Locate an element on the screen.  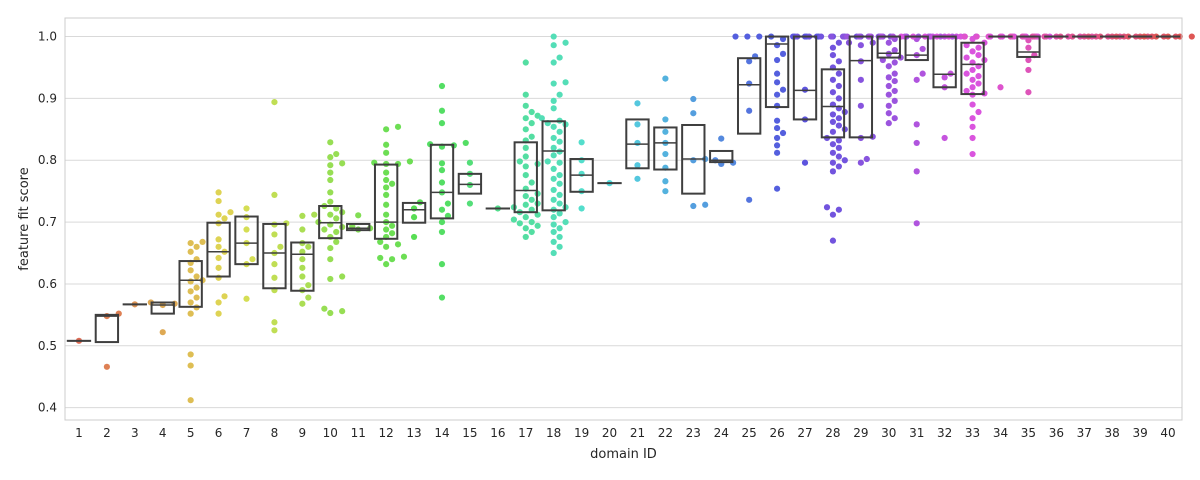
x-tick-label: 13 is located at coordinates (413, 433).